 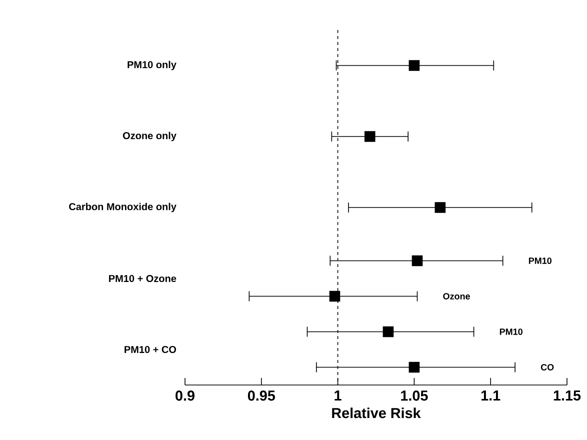 What do you see at coordinates (149, 137) in the screenshot?
I see `y-tick-label: Ozone only` at bounding box center [149, 137].